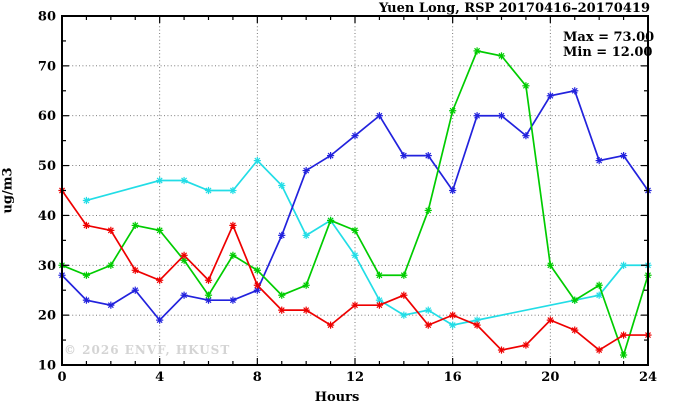 Image resolution: width=674 pixels, height=409 pixels. What do you see at coordinates (47, 17) in the screenshot?
I see `y-tick-label: 80` at bounding box center [47, 17].